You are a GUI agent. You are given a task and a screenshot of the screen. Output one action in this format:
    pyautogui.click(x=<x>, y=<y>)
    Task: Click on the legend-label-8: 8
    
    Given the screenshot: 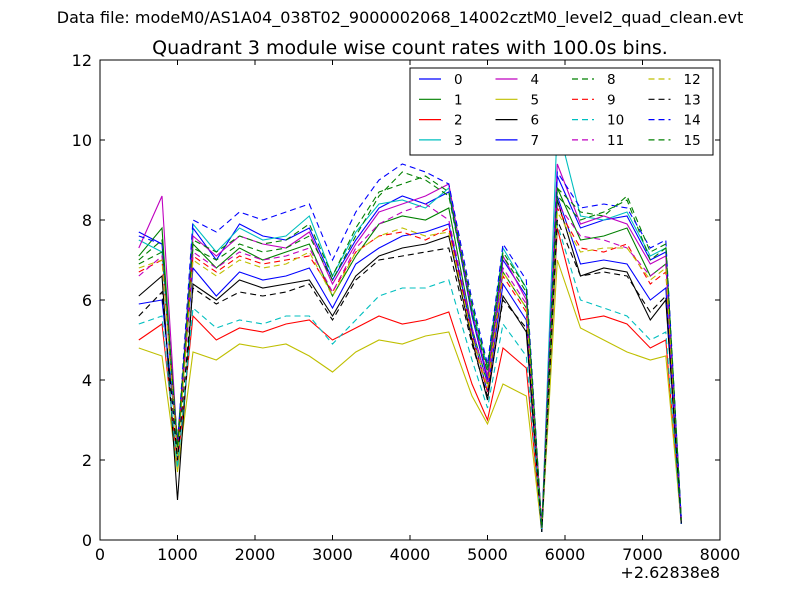 What is the action you would take?
    pyautogui.click(x=611, y=80)
    